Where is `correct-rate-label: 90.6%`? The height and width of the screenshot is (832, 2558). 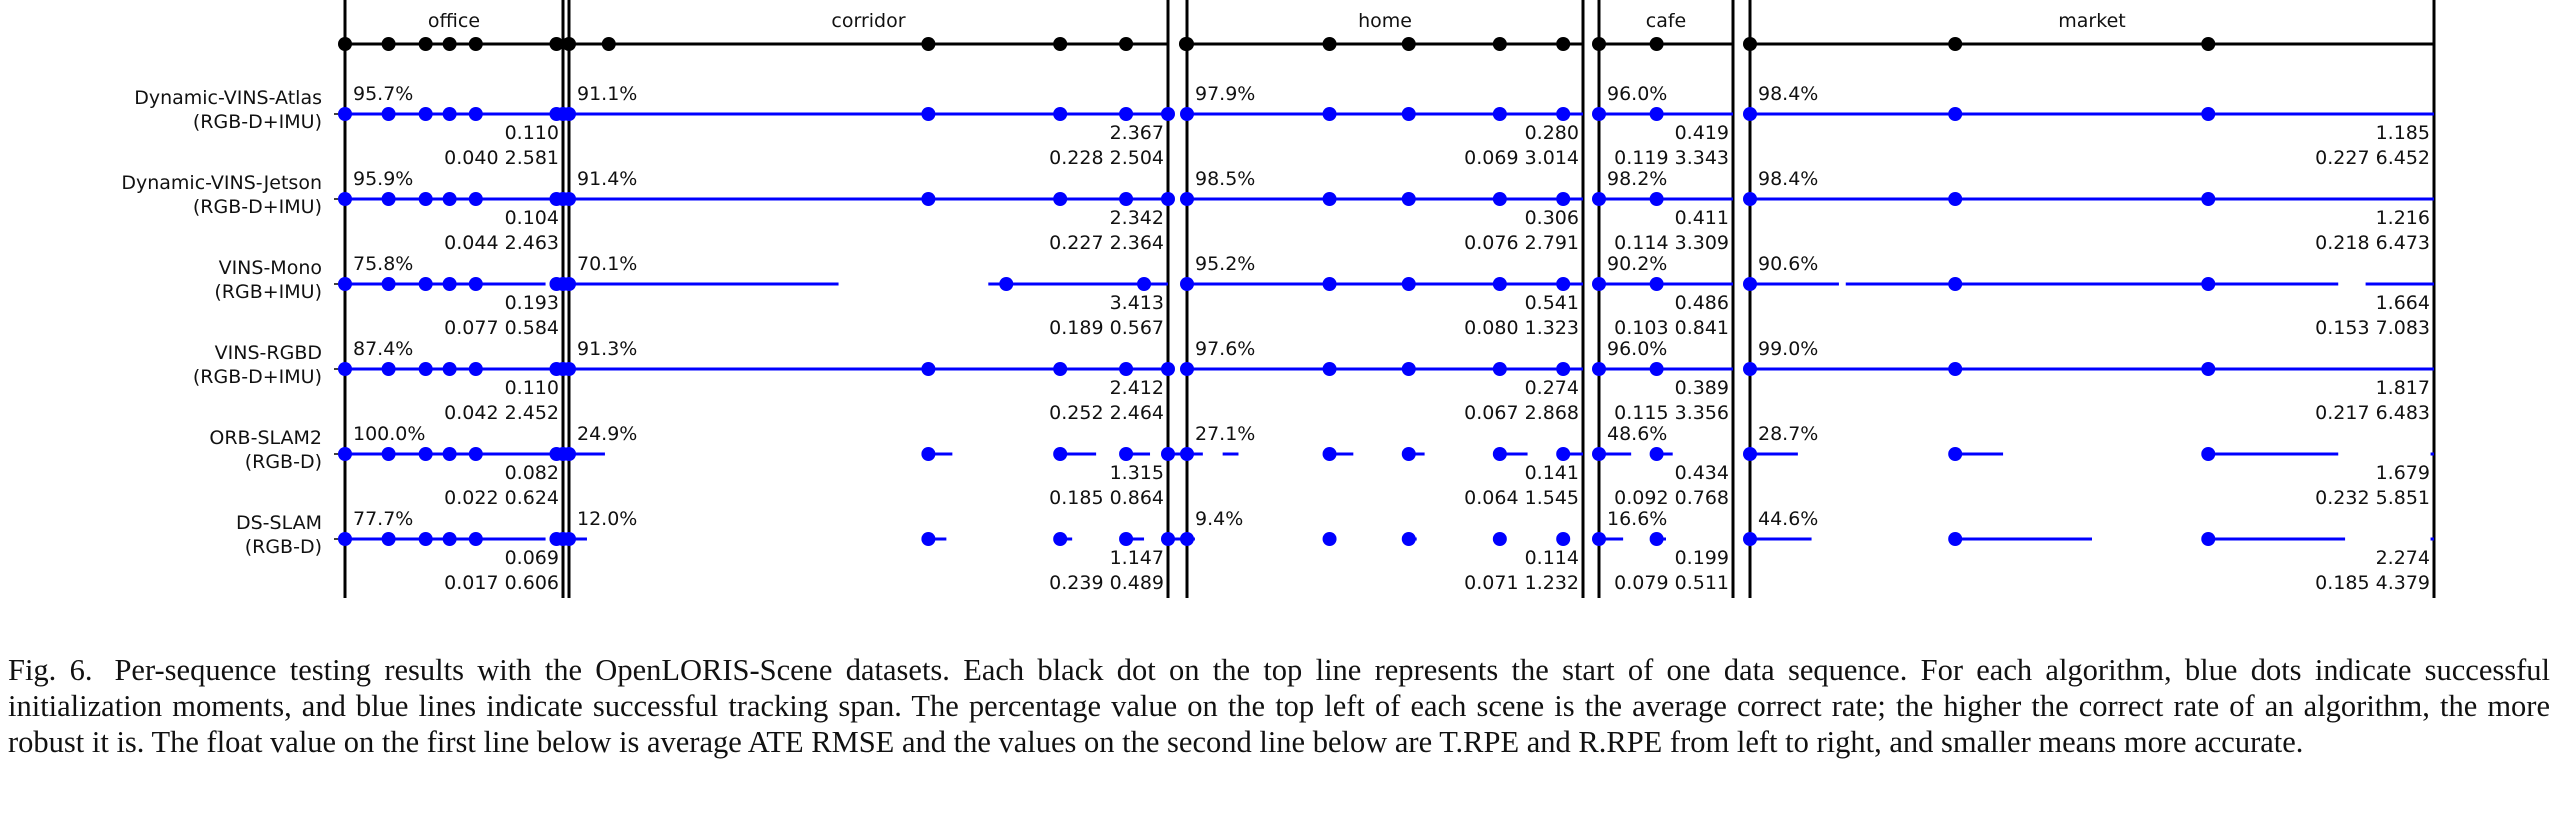 correct-rate-label: 90.6% is located at coordinates (1788, 264).